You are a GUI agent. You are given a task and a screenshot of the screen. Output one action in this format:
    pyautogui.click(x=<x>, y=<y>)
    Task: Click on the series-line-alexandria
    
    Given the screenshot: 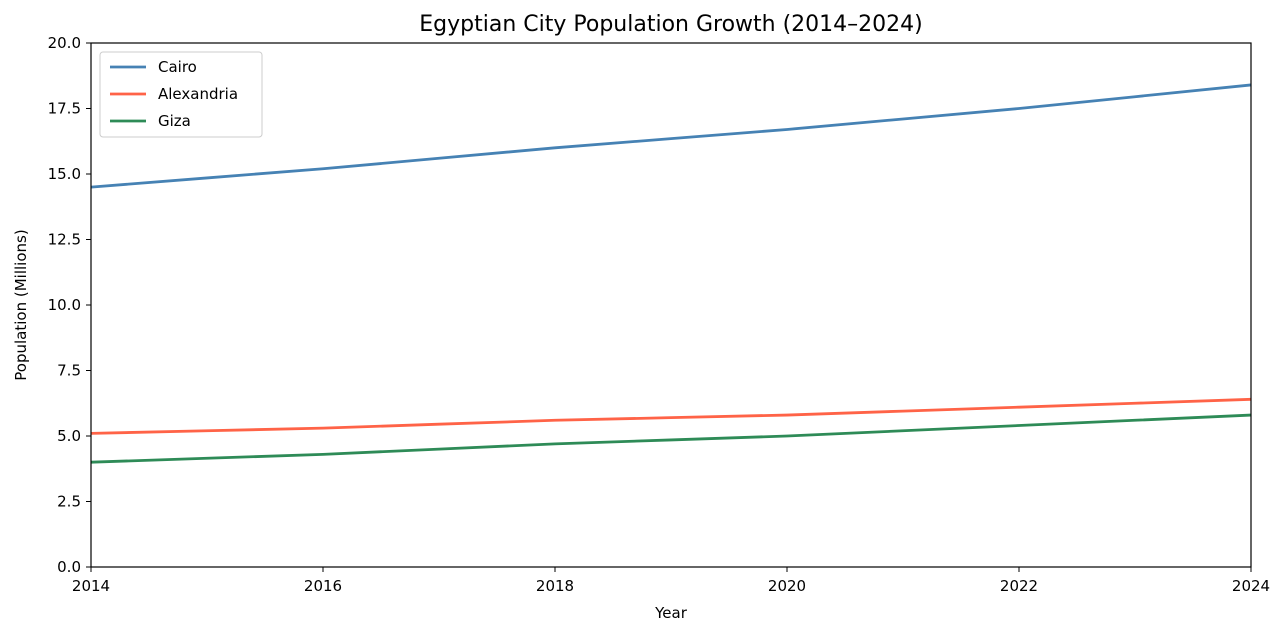 What is the action you would take?
    pyautogui.click(x=671, y=416)
    